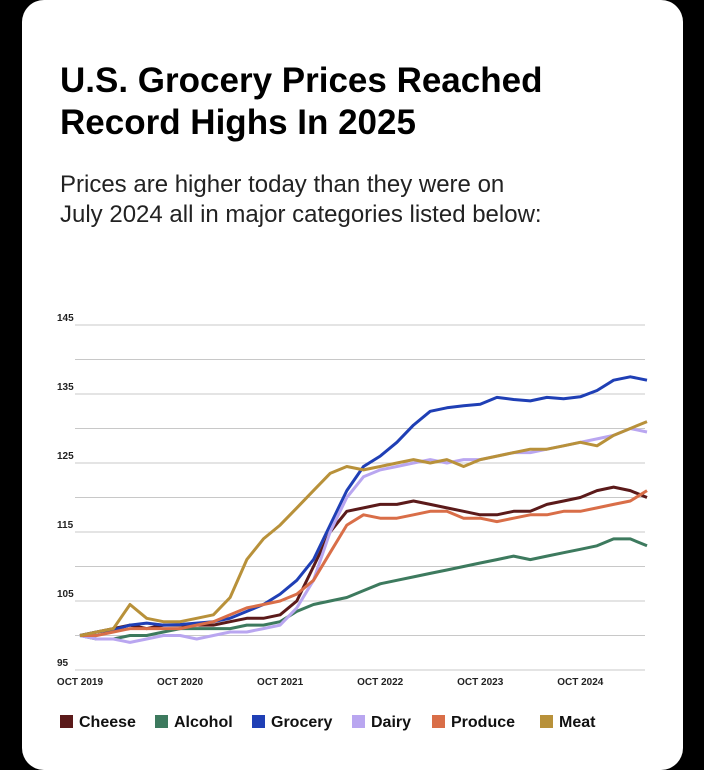 The height and width of the screenshot is (770, 704). What do you see at coordinates (65, 525) in the screenshot?
I see `y-tick-label: 115` at bounding box center [65, 525].